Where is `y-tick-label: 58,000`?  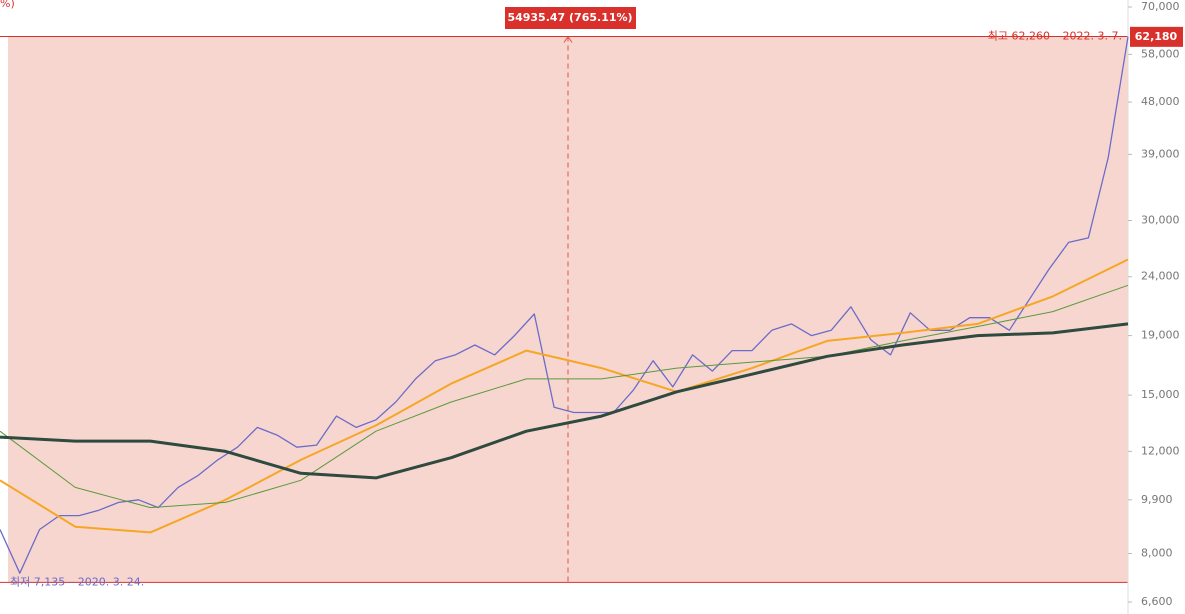
y-tick-label: 58,000 is located at coordinates (1160, 53).